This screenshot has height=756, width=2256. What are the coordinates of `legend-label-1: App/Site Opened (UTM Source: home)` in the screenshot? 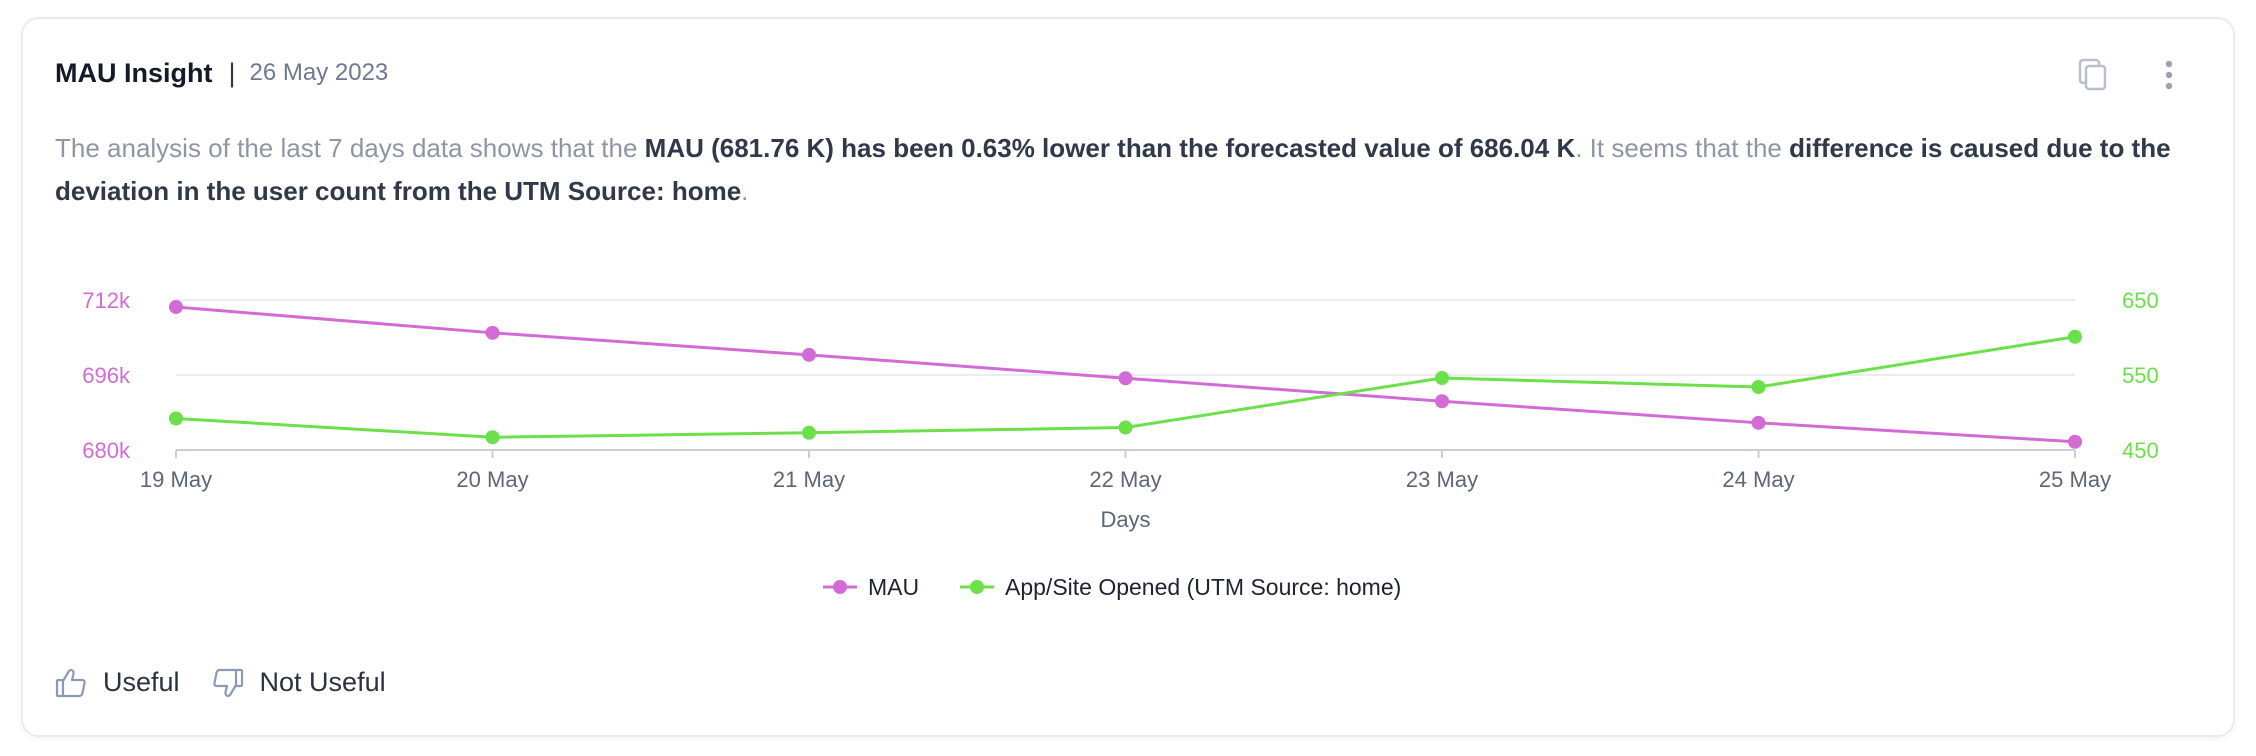 It's located at (1203, 587).